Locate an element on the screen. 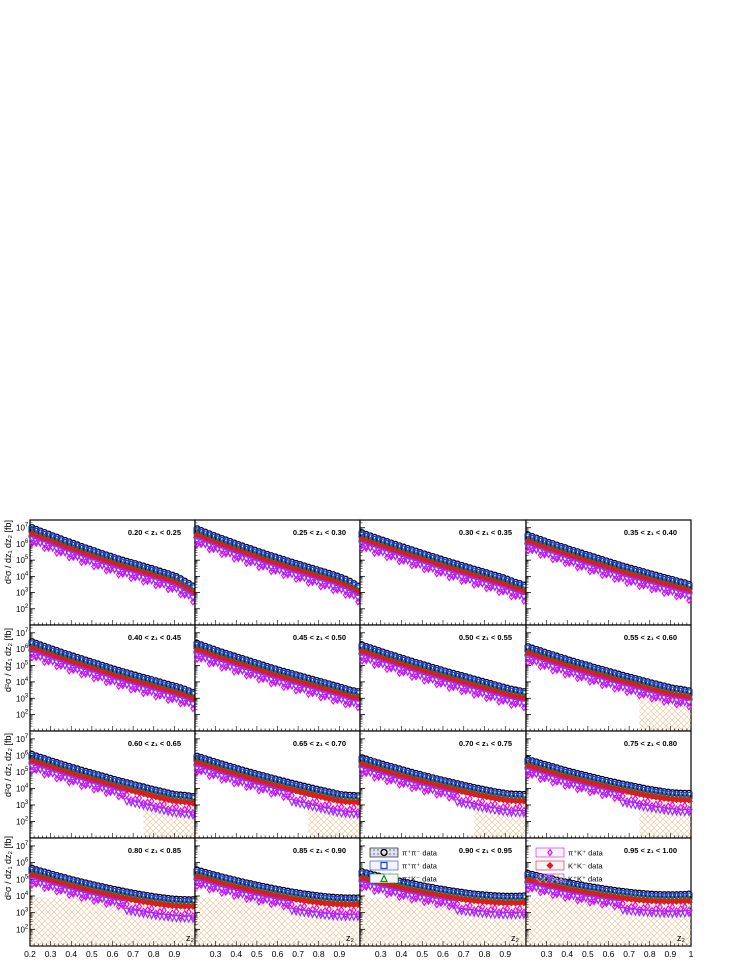  panel-title: 0.35 < z₁ < 0.40 is located at coordinates (650, 532).